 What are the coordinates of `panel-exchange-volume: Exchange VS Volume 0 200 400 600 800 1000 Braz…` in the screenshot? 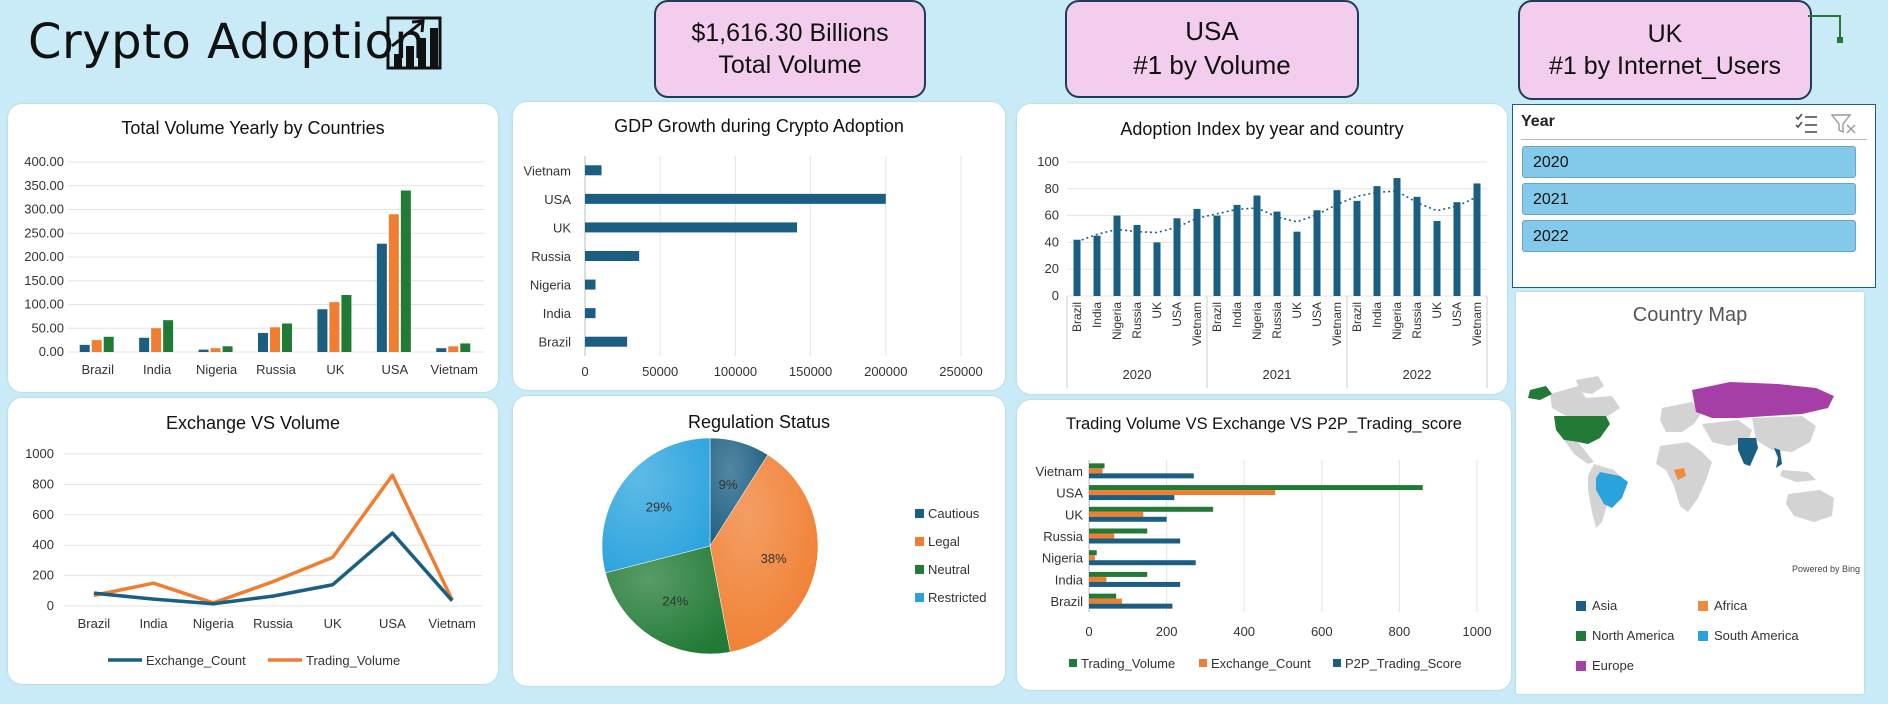 It's located at (253, 541).